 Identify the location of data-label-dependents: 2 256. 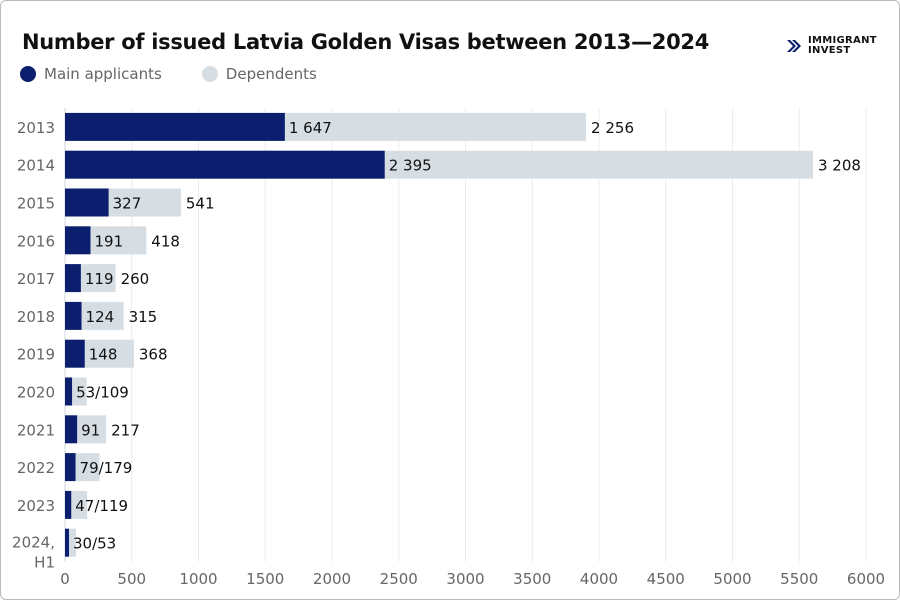
(612, 128).